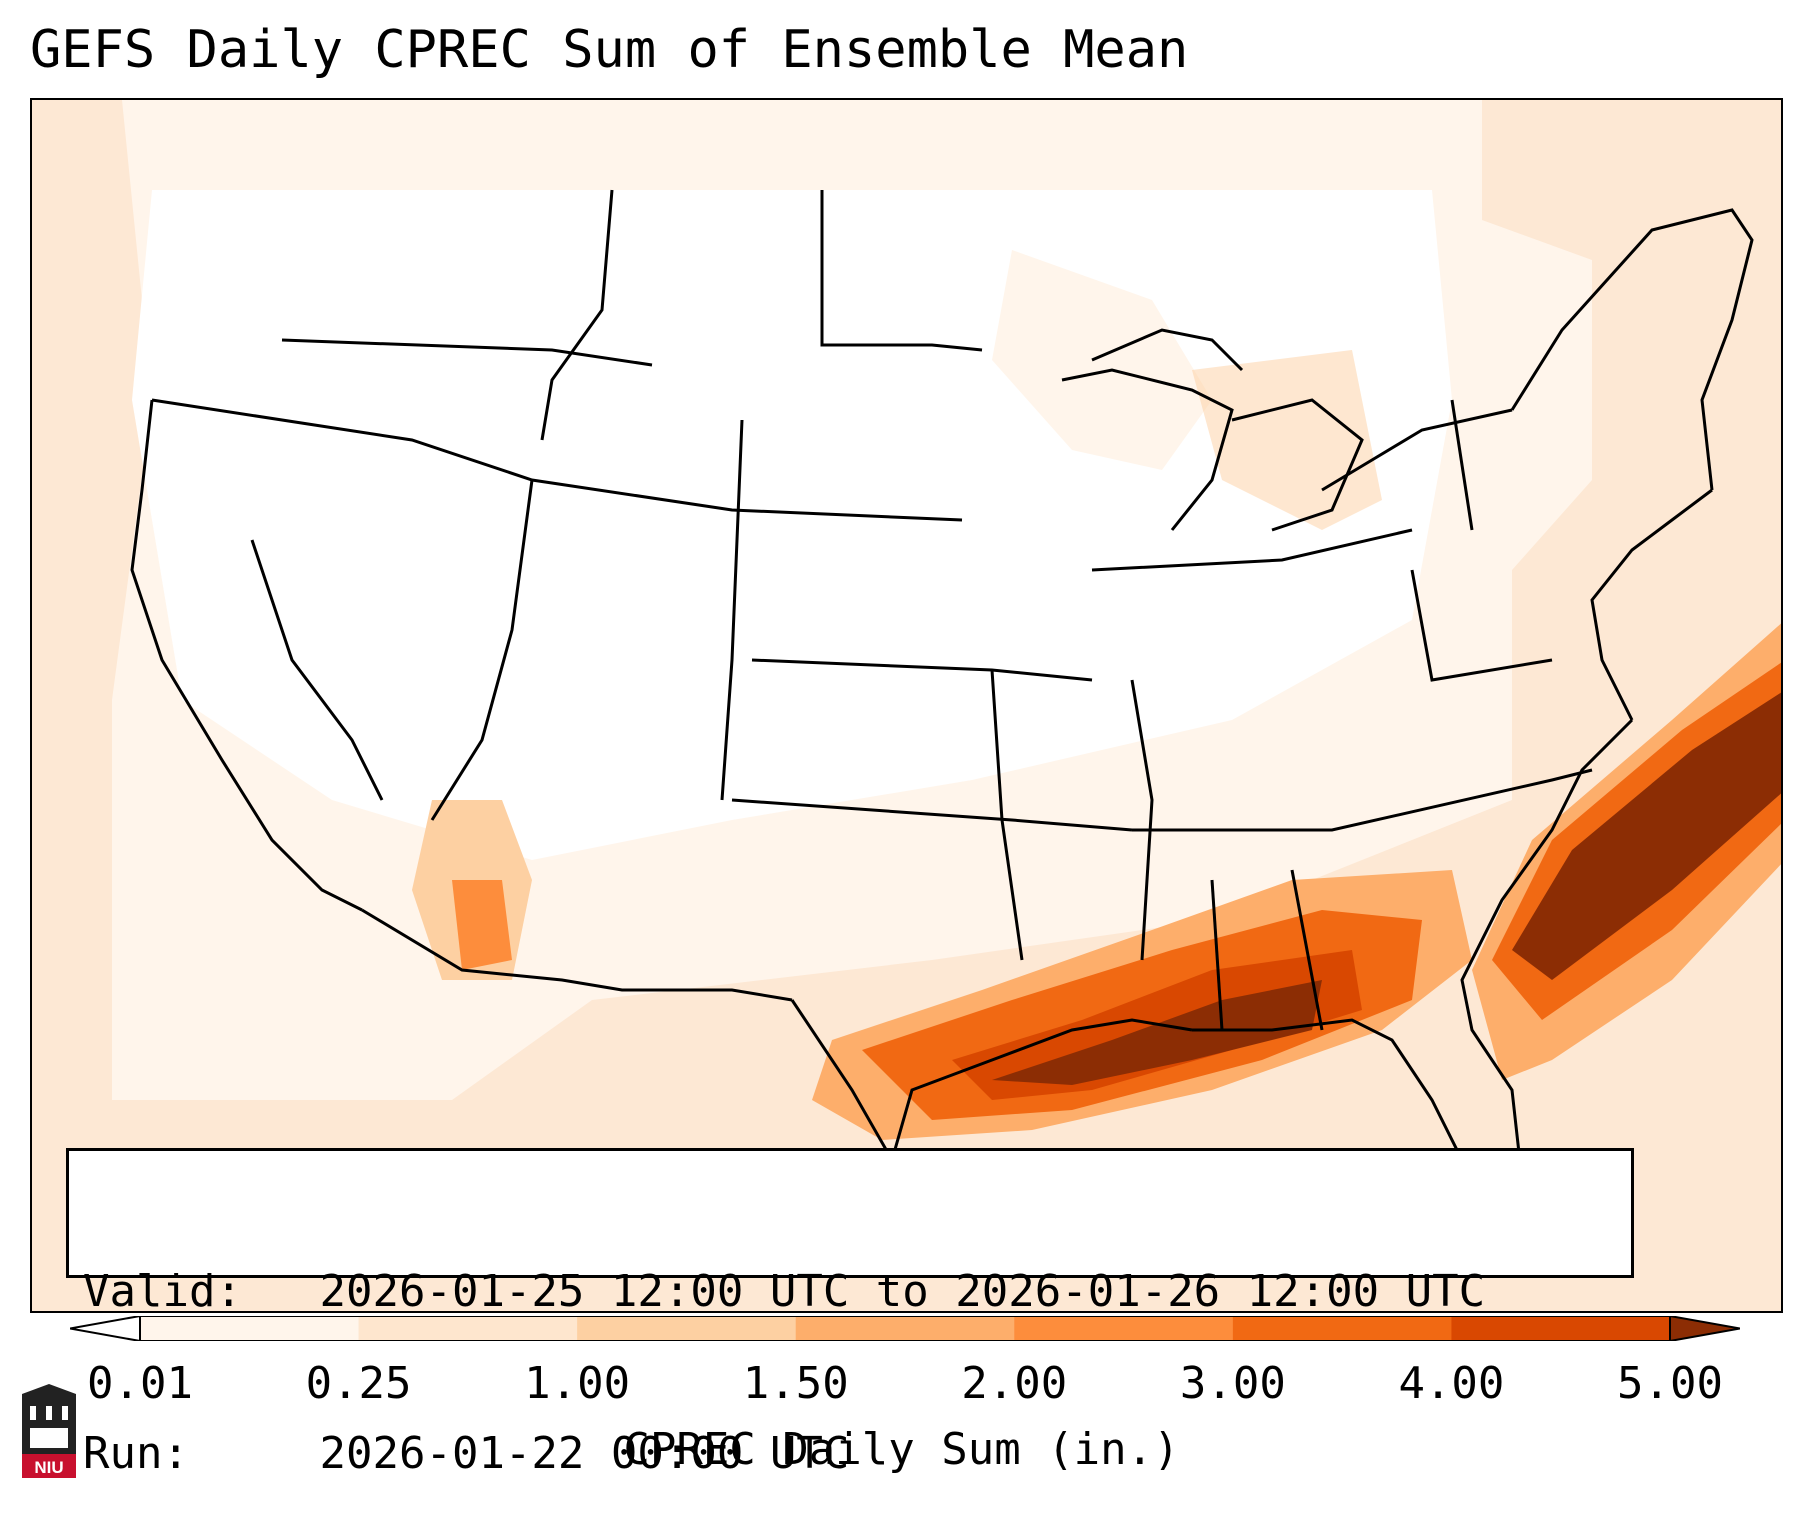 The image size is (1803, 1535). I want to click on nevada-border, so click(317, 670).